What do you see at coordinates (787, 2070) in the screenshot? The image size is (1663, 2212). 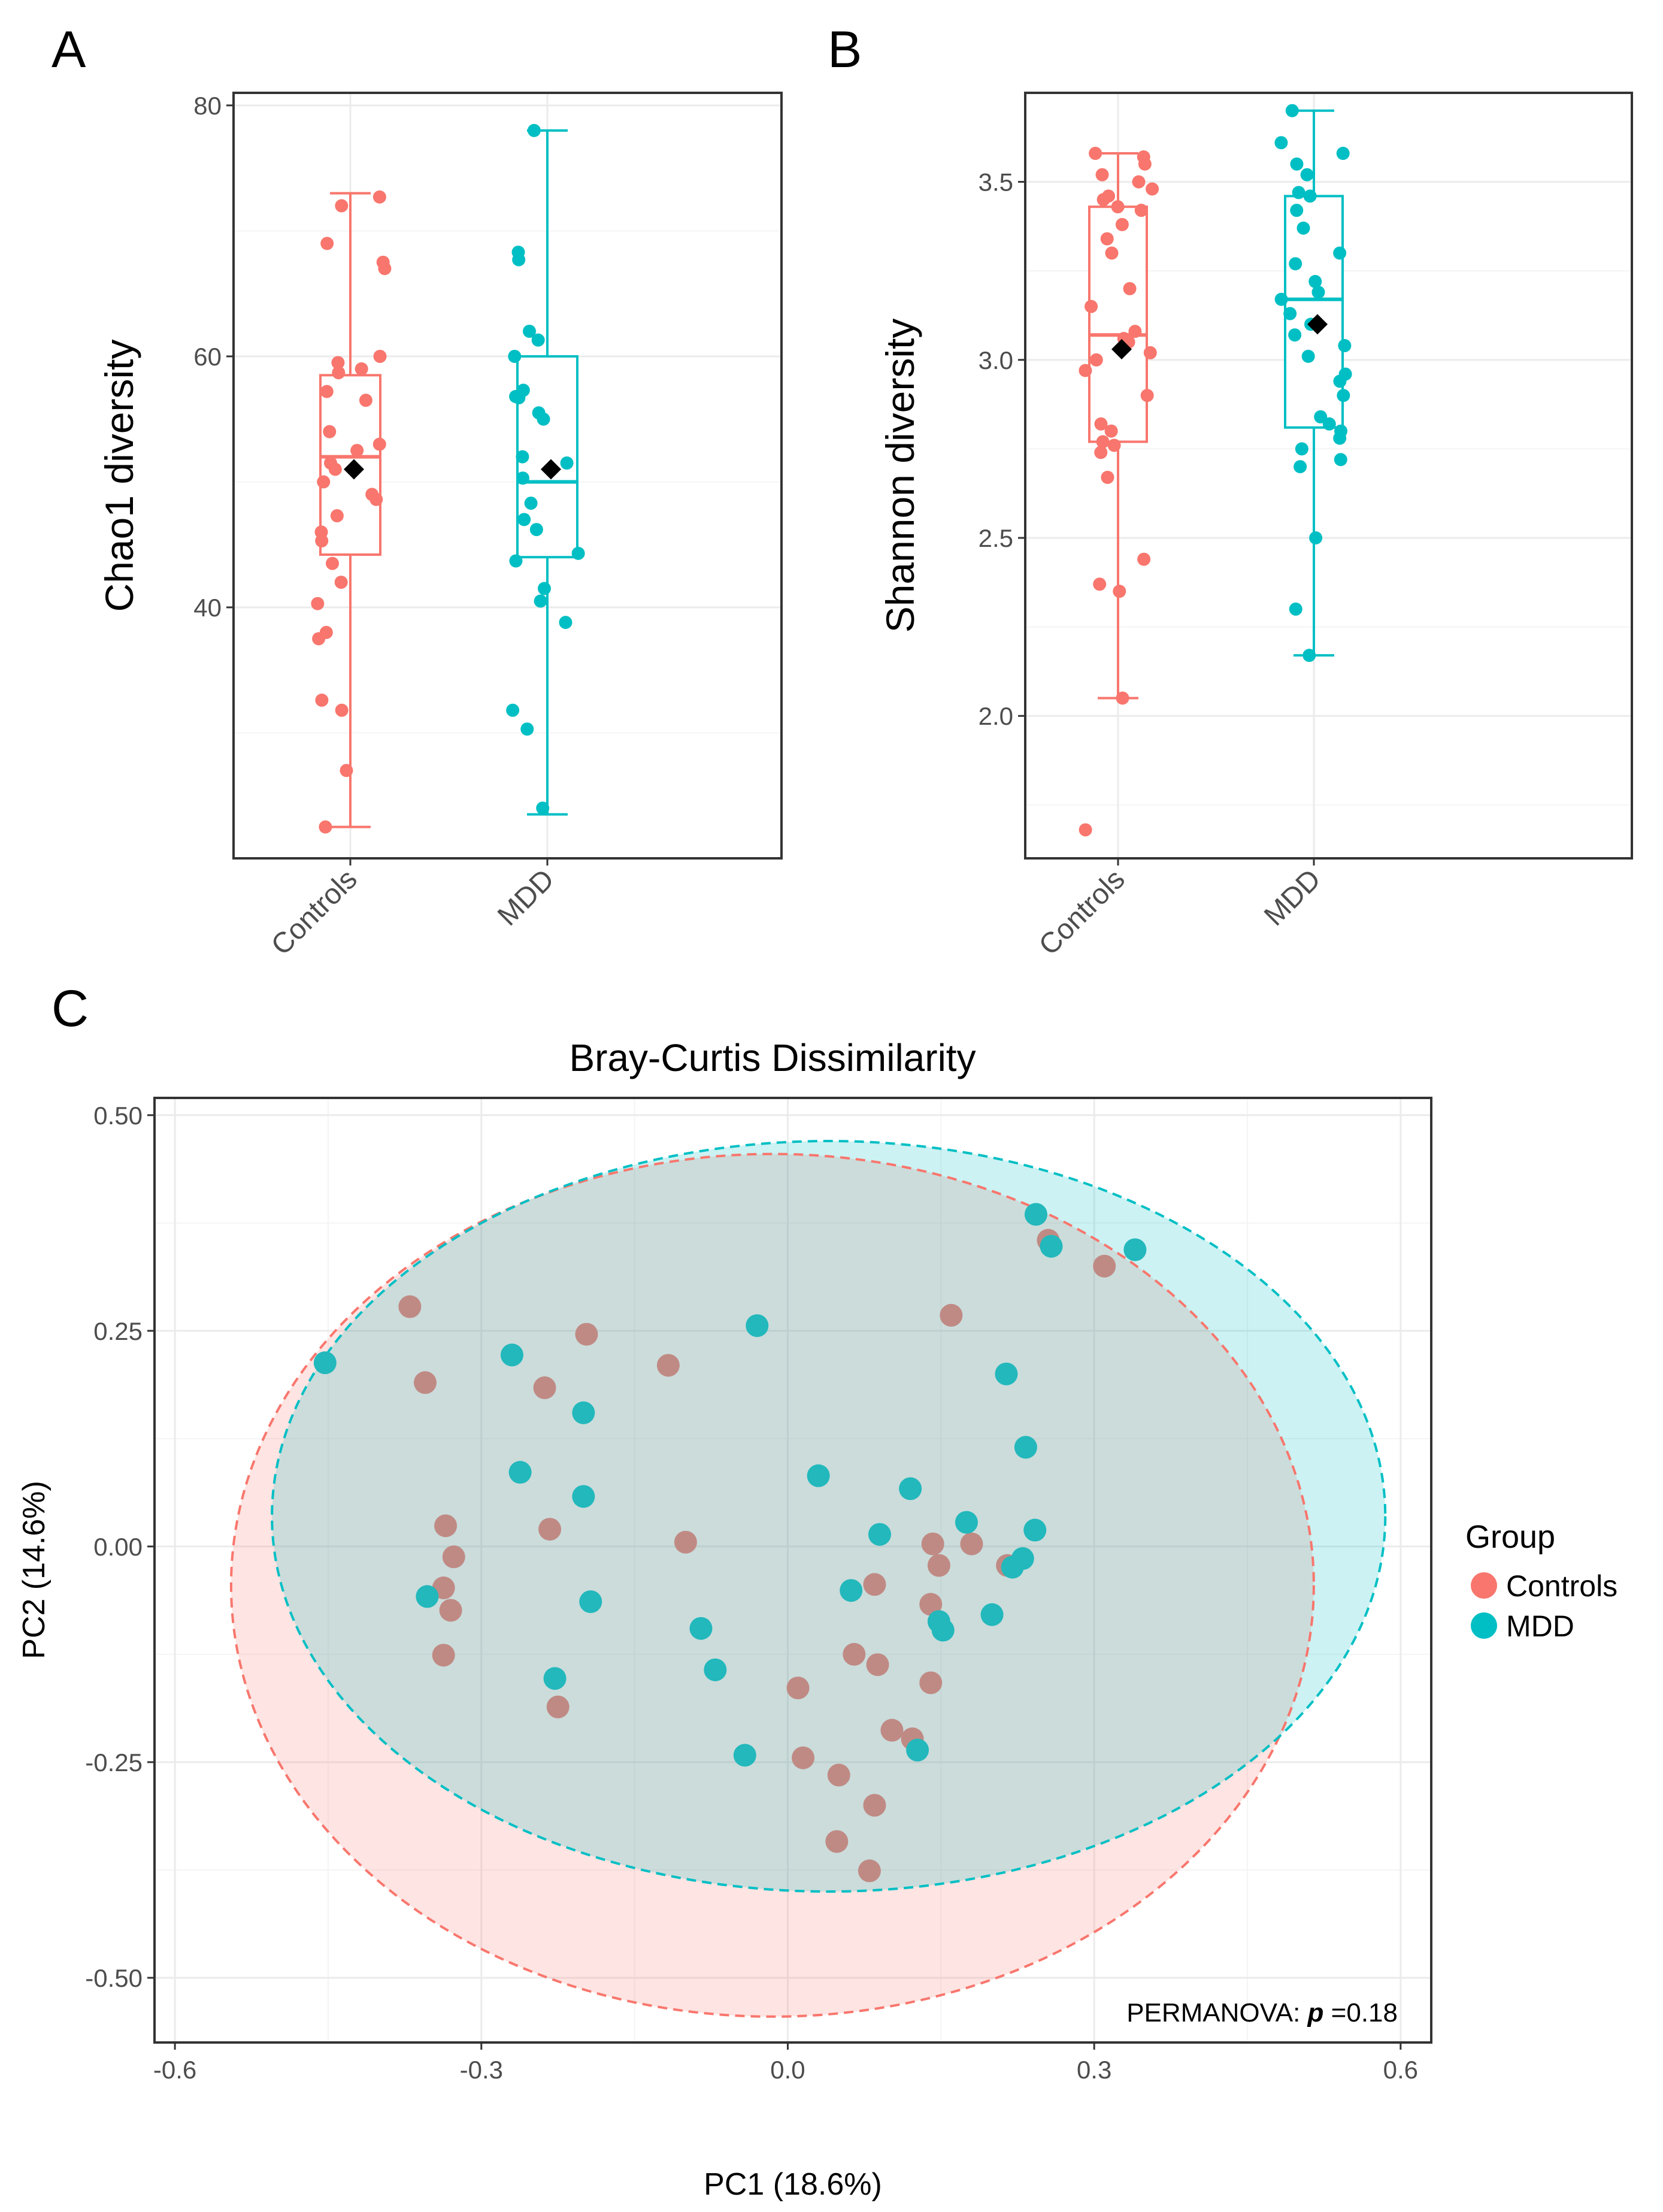 I see `x-tick-label: 0.0` at bounding box center [787, 2070].